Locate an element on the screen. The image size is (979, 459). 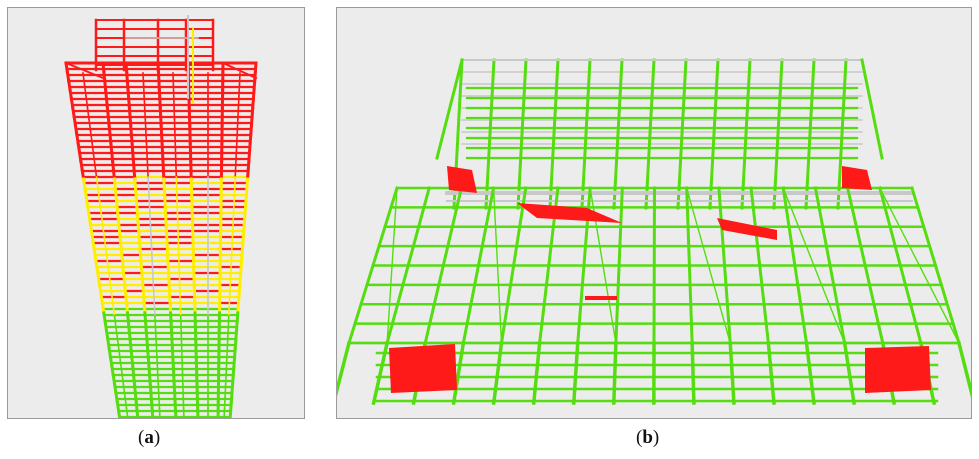
caption-b: (b) is located at coordinates (648, 437).